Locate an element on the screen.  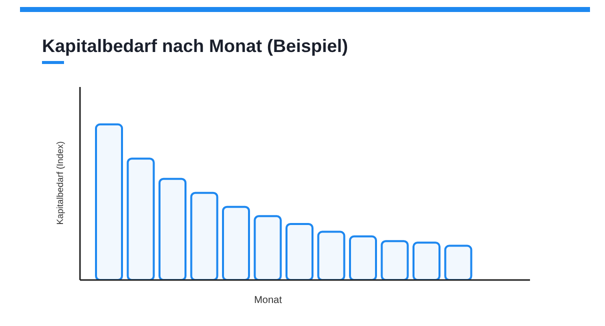
y-axis-title: Kapitalbedarf (Index) is located at coordinates (60, 183).